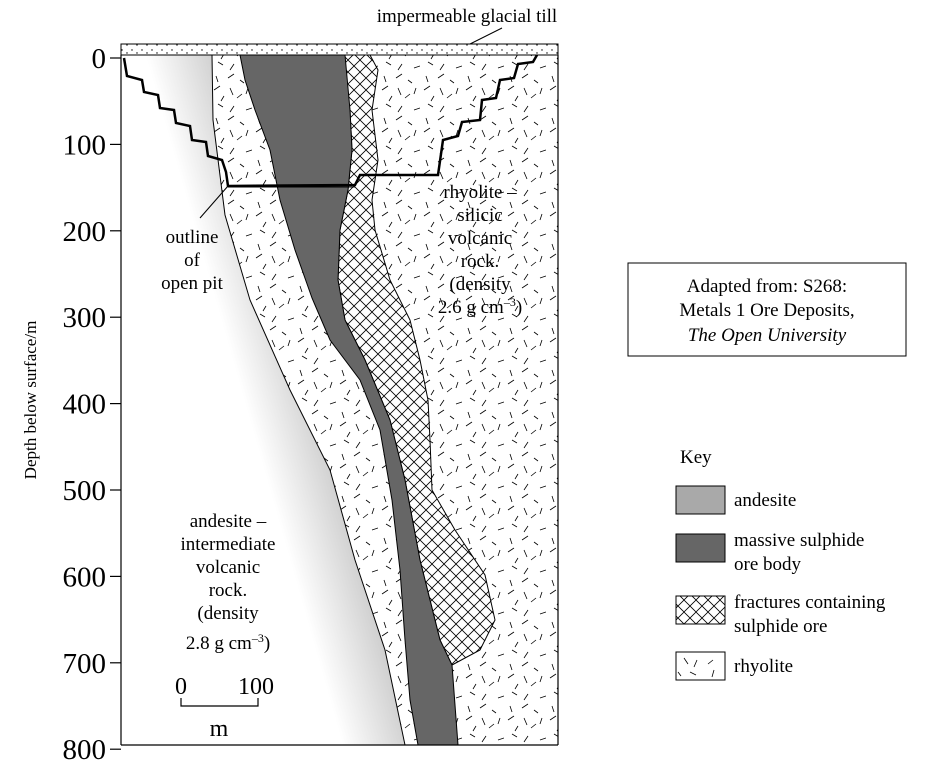 The image size is (929, 773). I want to click on key-label-rhyolite: rhyolite, so click(763, 666).